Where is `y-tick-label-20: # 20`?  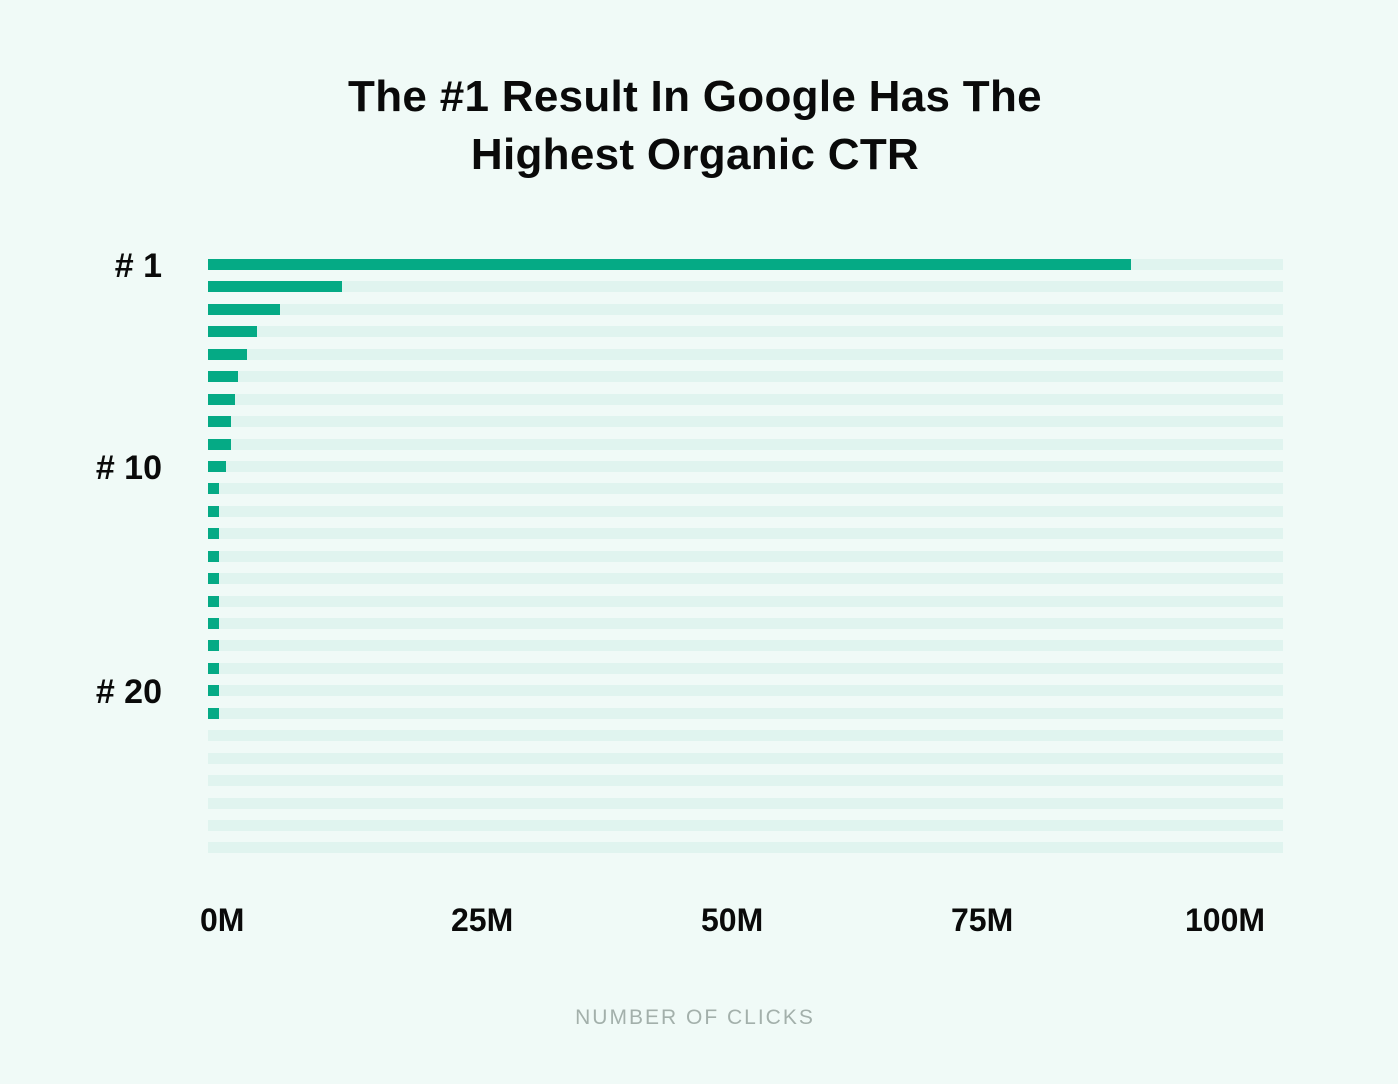
y-tick-label-20: # 20 is located at coordinates (128, 692).